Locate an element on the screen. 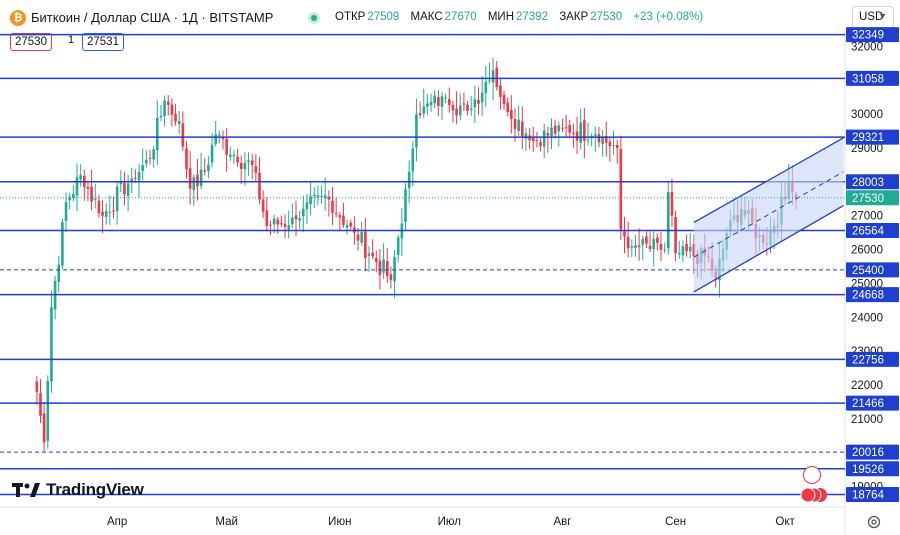 The image size is (900, 535). ask-button: 27531 is located at coordinates (103, 42).